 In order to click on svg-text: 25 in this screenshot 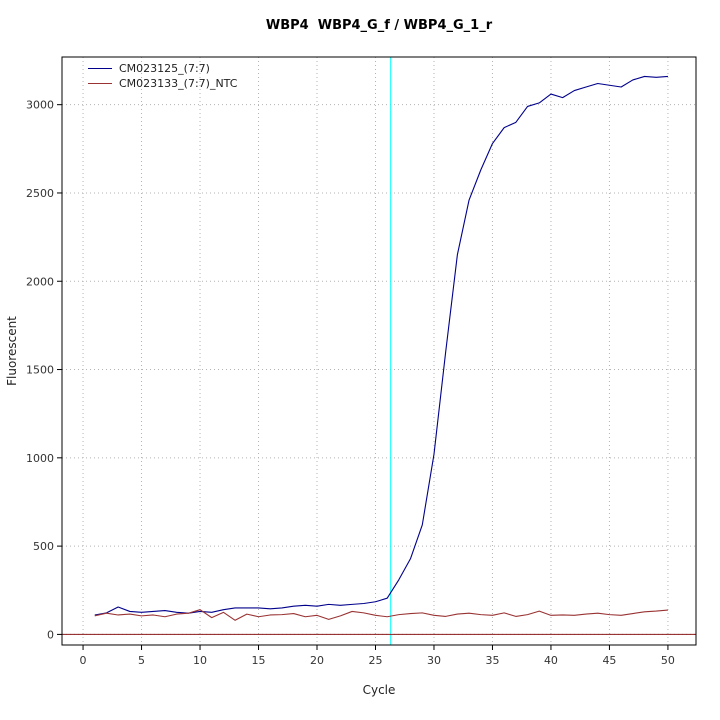, I will do `click(375, 660)`.